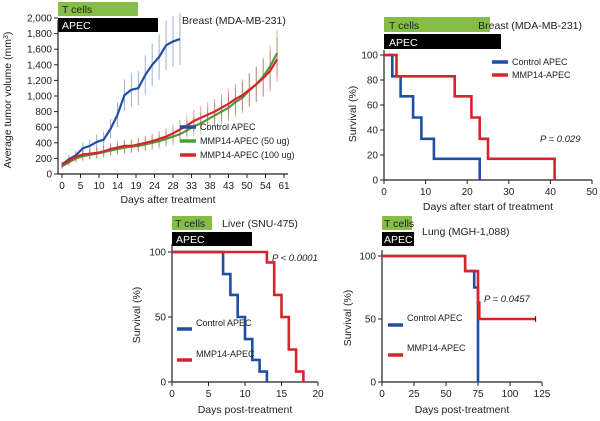  I want to click on x-tick-label: 30, so click(509, 192).